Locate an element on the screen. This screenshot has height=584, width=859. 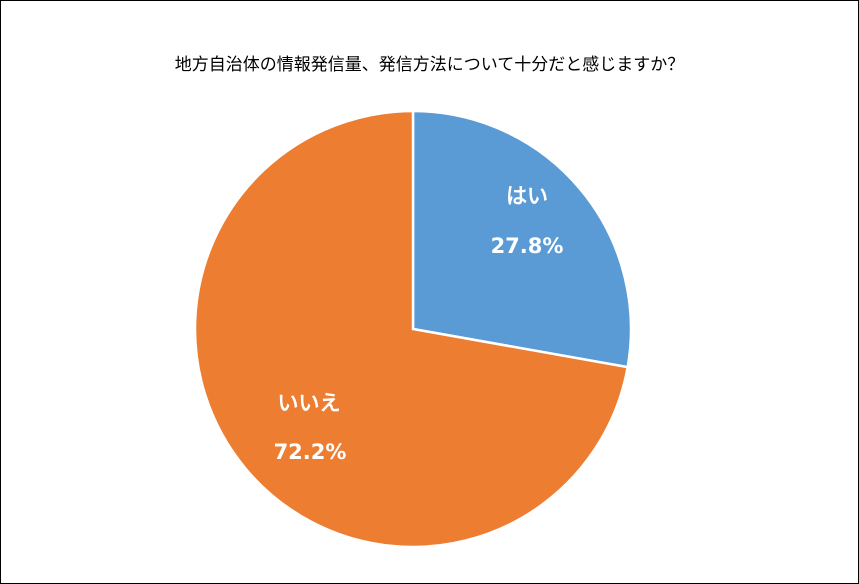
slice-category-label: はい is located at coordinates (527, 196).